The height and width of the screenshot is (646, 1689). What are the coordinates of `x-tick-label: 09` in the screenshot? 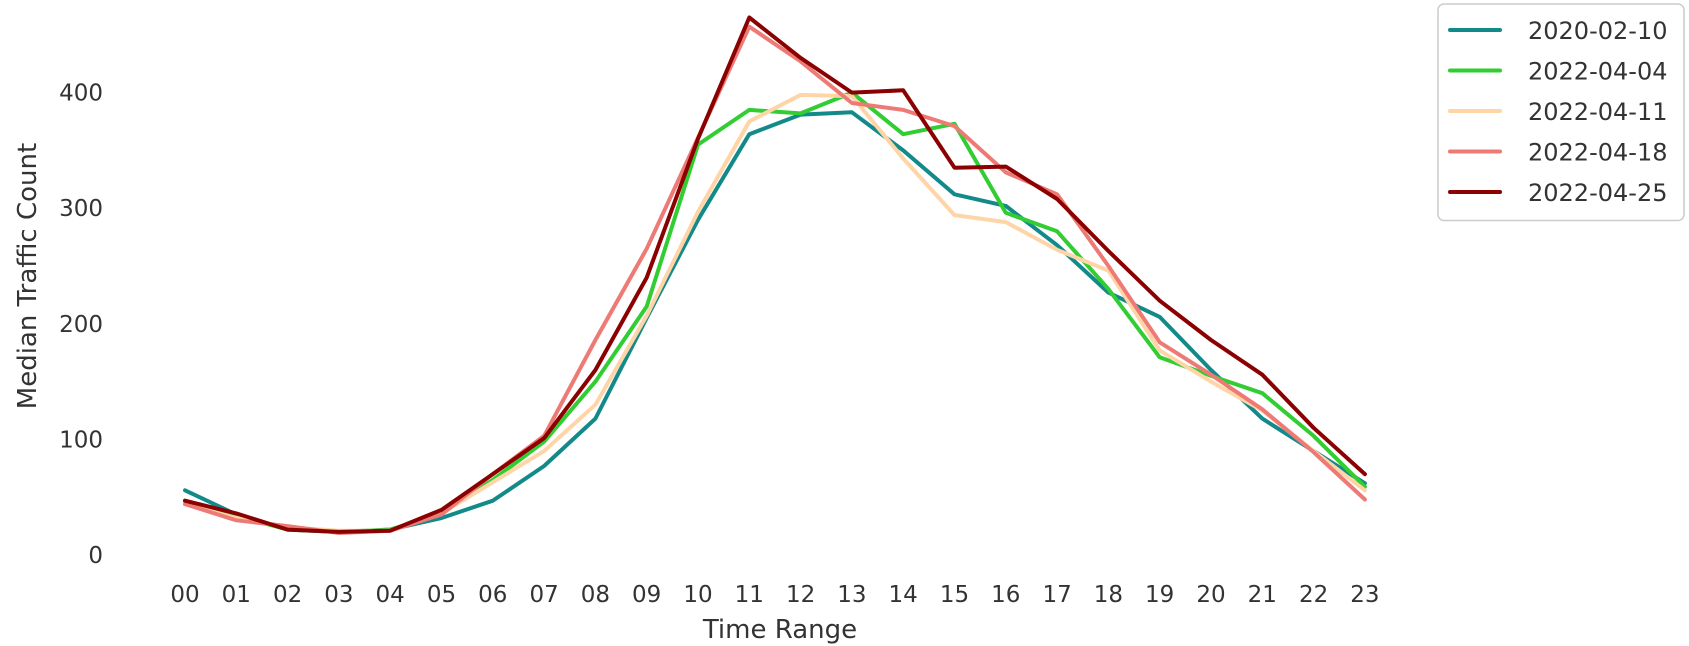 It's located at (646, 595).